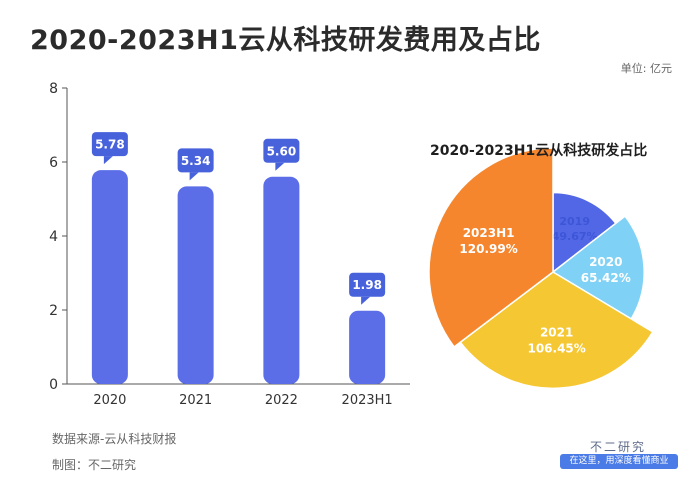 This screenshot has width=700, height=479. I want to click on pie-slice-label: 2019, so click(574, 221).